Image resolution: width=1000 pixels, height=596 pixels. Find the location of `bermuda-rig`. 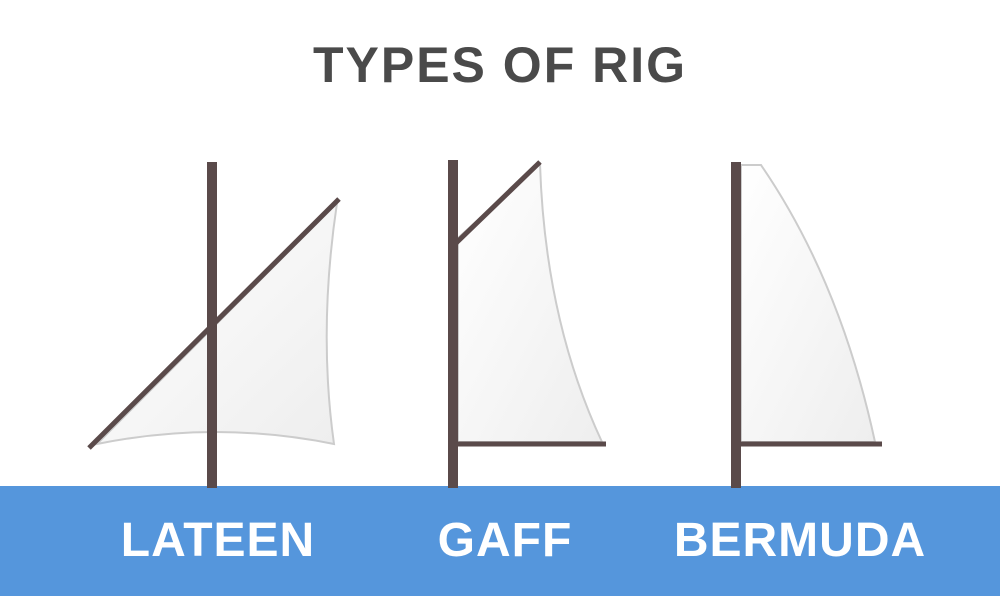

bermuda-rig is located at coordinates (806, 325).